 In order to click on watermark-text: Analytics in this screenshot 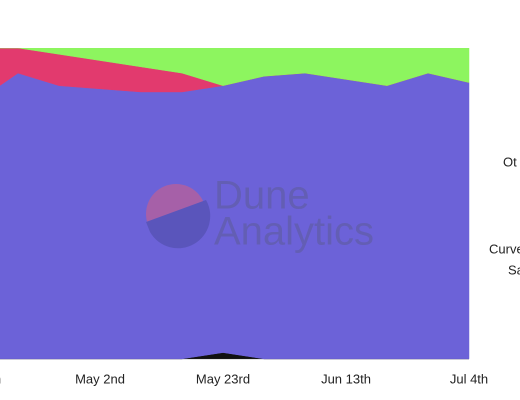, I will do `click(294, 232)`.